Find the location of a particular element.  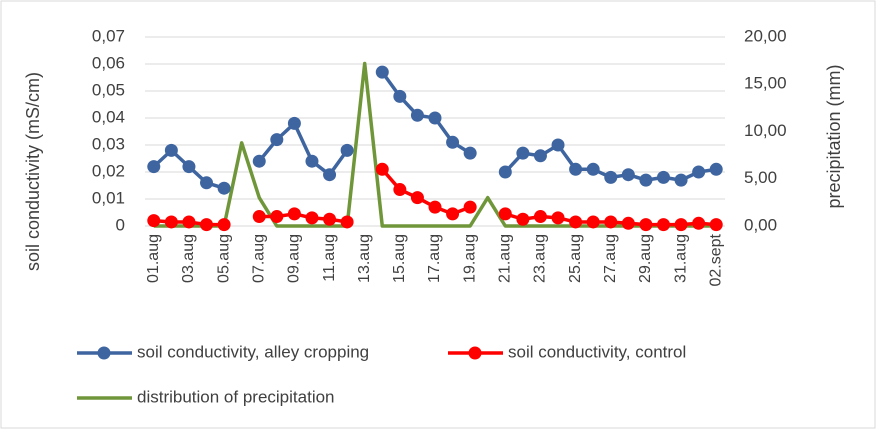

y2-tick-label: 5,00 is located at coordinates (760, 177).